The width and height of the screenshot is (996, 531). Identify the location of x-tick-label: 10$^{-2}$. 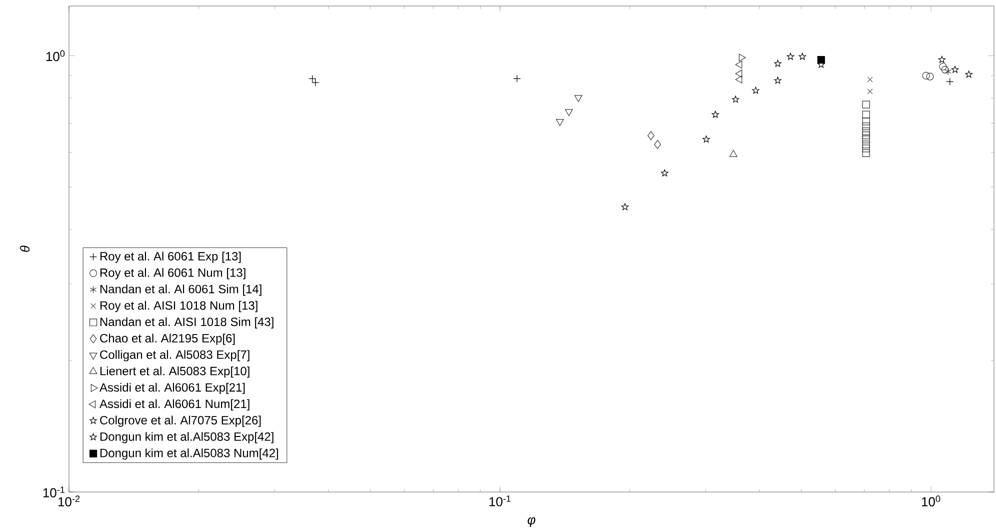
(69, 501).